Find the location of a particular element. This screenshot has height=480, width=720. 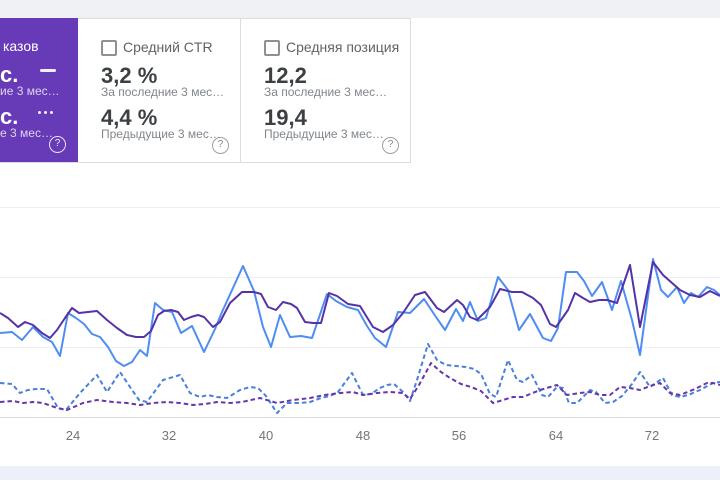

series-previous-period-purple is located at coordinates (360, 386).